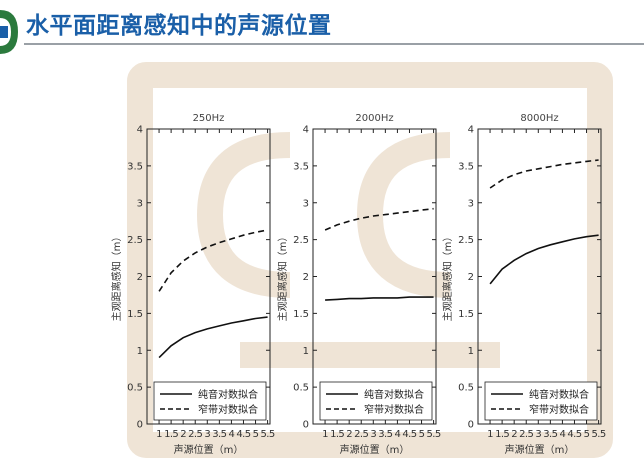 The width and height of the screenshot is (644, 475). I want to click on panel-title-1: 250Hz, so click(209, 118).